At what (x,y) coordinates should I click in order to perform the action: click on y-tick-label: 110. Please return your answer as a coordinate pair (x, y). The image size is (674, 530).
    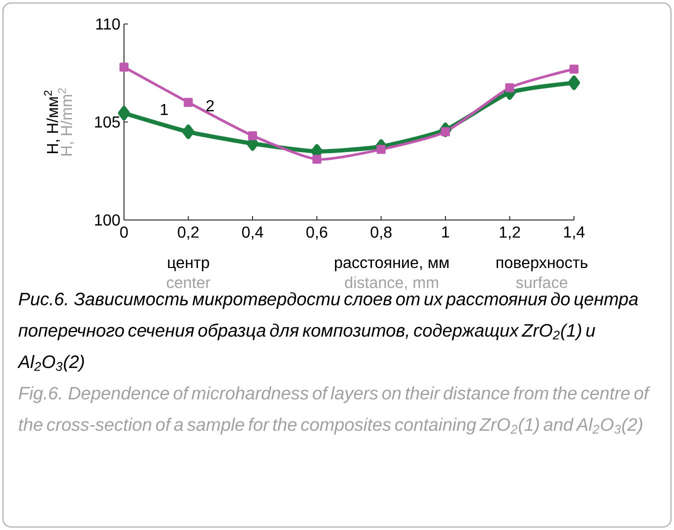
    Looking at the image, I should click on (108, 24).